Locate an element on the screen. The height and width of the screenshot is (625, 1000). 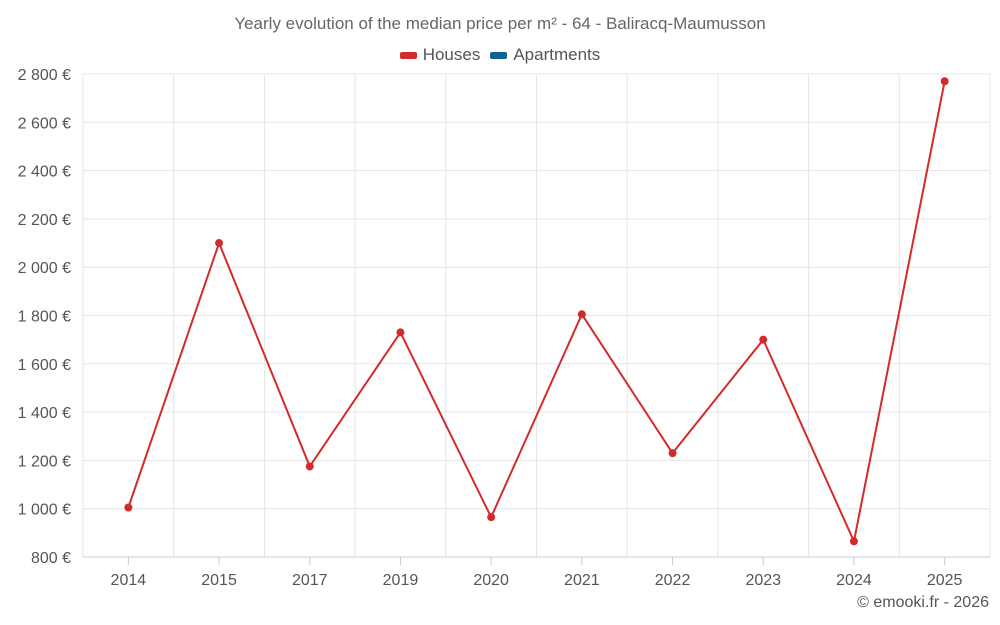
legend-swatch-houses is located at coordinates (408, 55).